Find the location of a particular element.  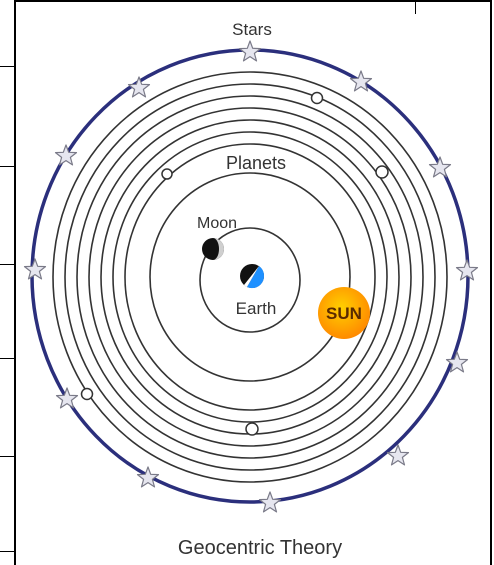

diagram-caption: Geocentric Theory is located at coordinates (260, 548).